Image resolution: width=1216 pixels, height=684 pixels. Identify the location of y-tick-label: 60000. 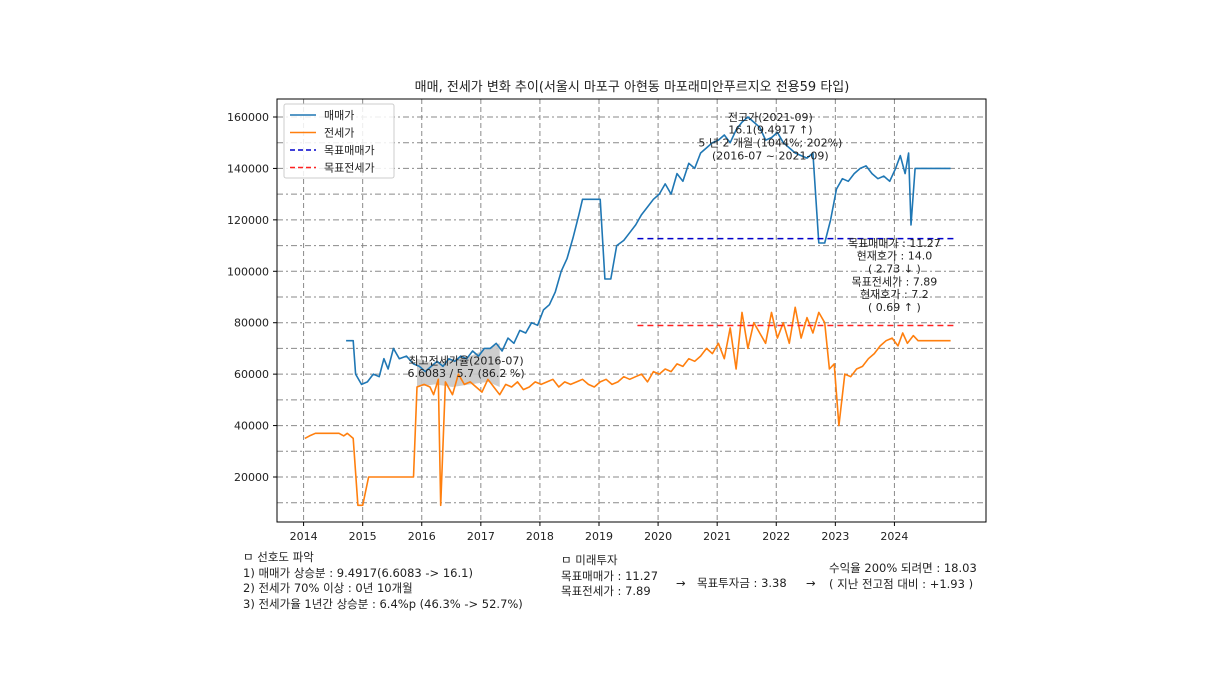
(251, 374).